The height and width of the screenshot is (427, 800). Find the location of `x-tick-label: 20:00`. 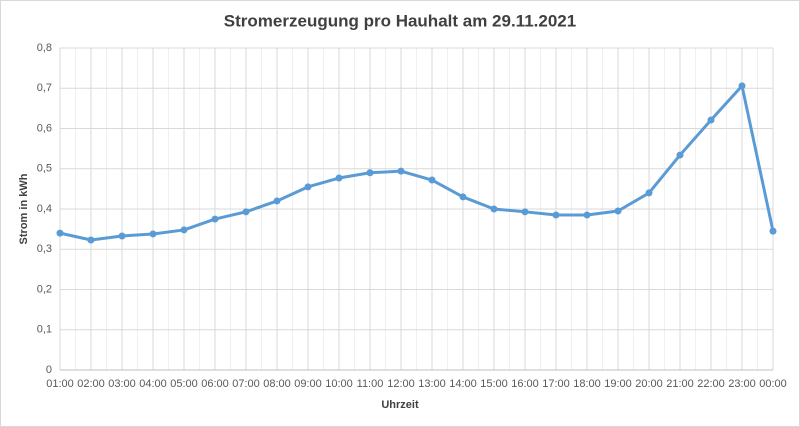

x-tick-label: 20:00 is located at coordinates (649, 384).